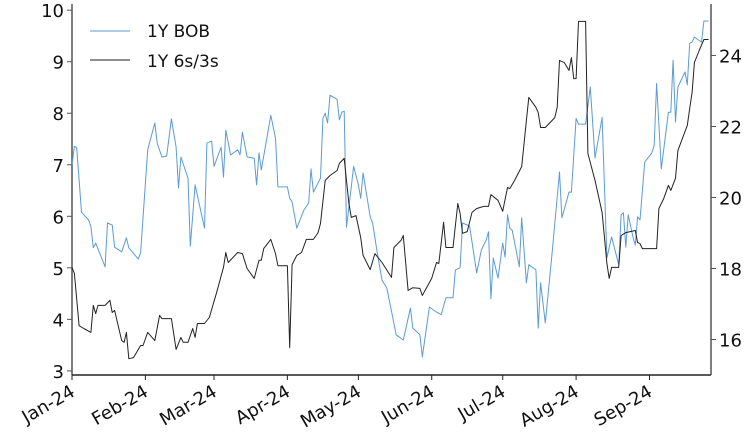 This screenshot has width=752, height=444. I want to click on x-tick: Aug-24, so click(549, 403).